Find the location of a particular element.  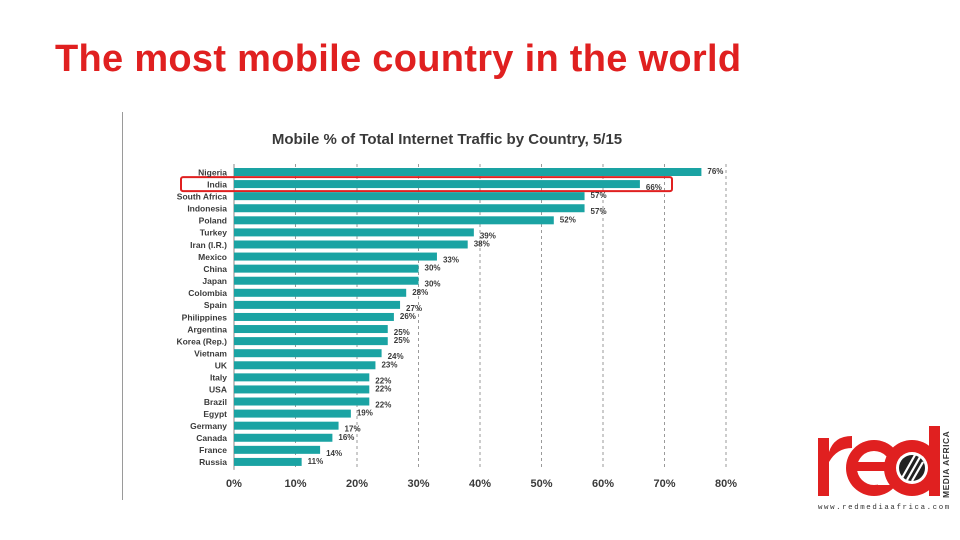

value-label: 76% is located at coordinates (715, 171).